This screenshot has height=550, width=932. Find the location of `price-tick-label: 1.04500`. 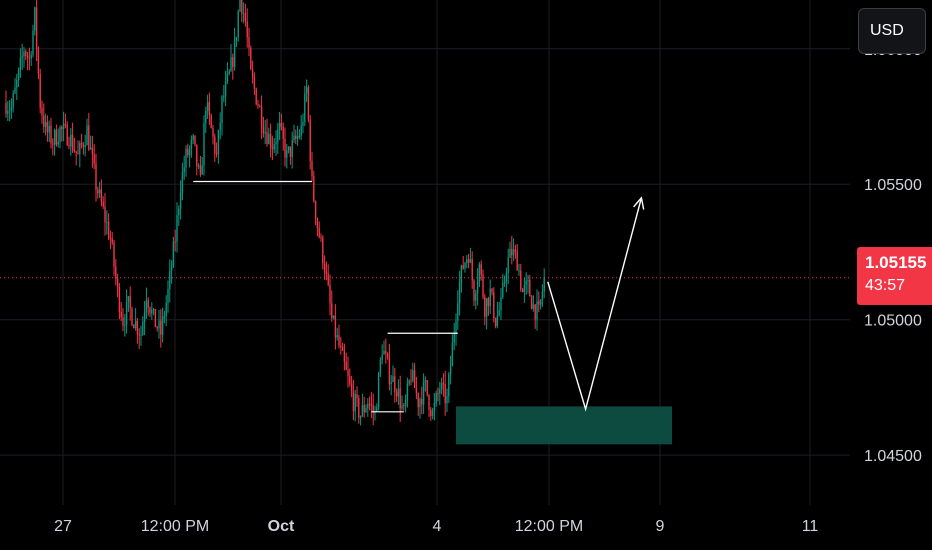

price-tick-label: 1.04500 is located at coordinates (893, 456).